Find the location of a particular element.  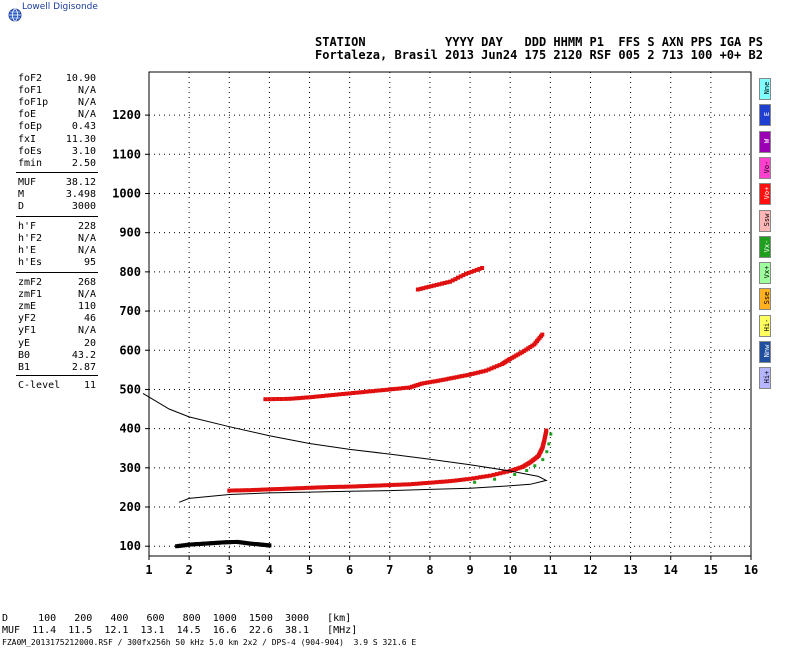

legend-item-vo-minus: Vo- is located at coordinates (765, 167).